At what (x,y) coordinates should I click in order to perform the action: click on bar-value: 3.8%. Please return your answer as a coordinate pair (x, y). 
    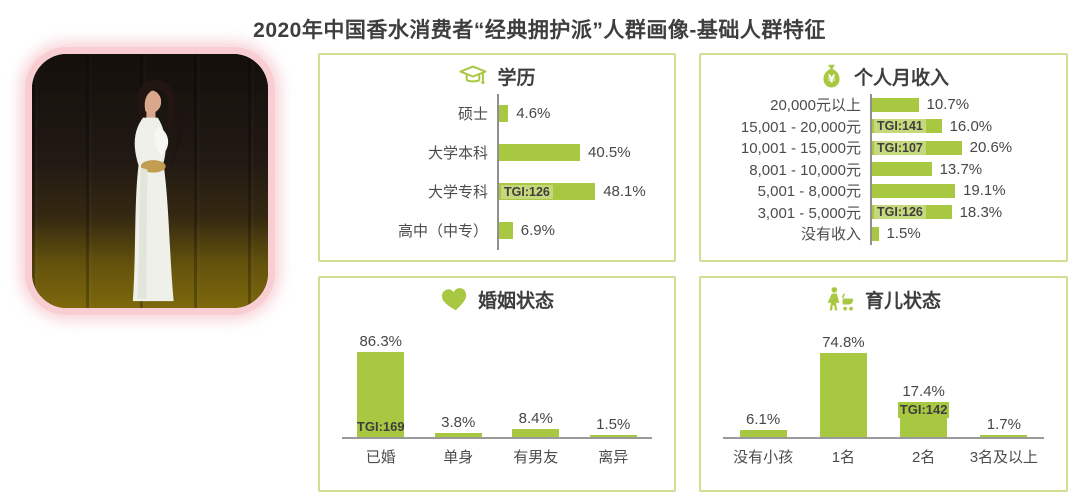
    Looking at the image, I should click on (458, 423).